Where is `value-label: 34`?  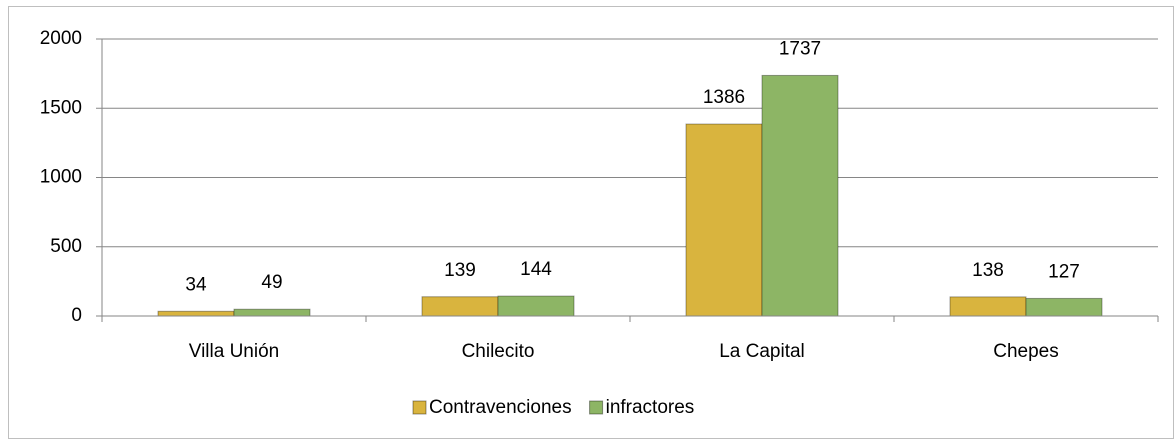 value-label: 34 is located at coordinates (196, 284).